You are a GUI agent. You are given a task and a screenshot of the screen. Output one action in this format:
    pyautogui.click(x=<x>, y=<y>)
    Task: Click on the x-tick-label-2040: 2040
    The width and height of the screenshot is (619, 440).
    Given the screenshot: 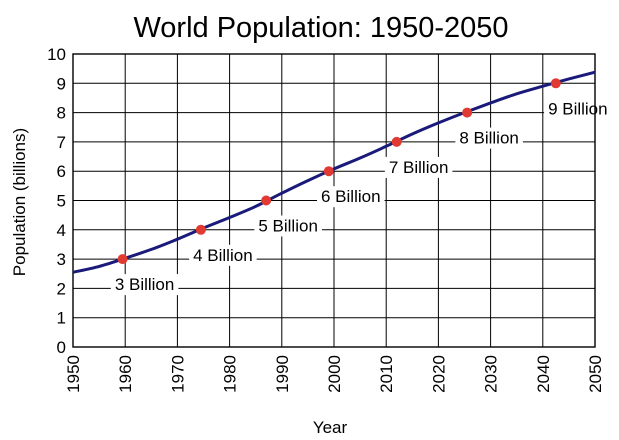 What is the action you would take?
    pyautogui.click(x=543, y=374)
    